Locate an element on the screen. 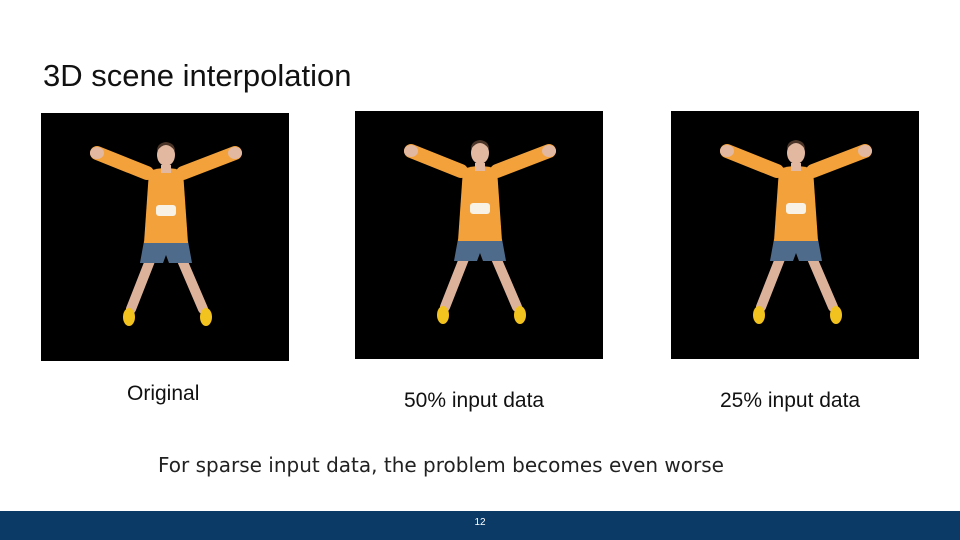 This screenshot has height=540, width=960. footer-bar: 12 is located at coordinates (480, 525).